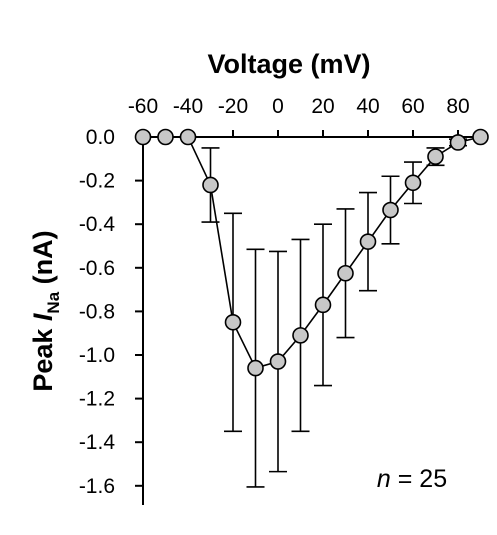 The height and width of the screenshot is (535, 497). I want to click on x-axis-title: Voltage (mV), so click(288, 64).